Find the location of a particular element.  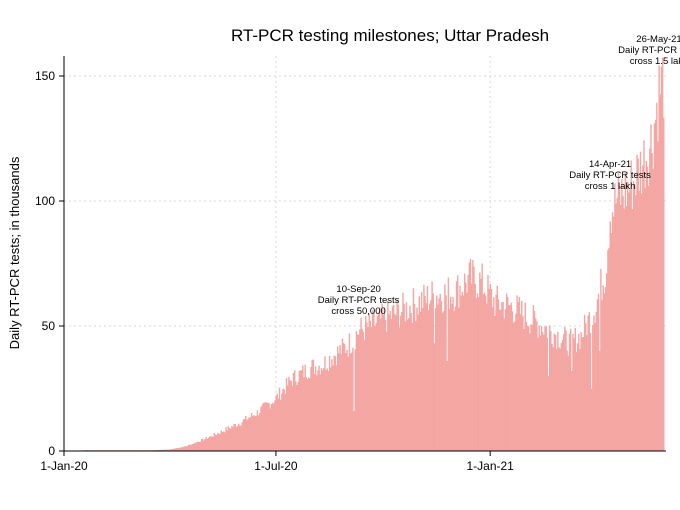

milestone-annotation: 14-Apr-21 Daily RT-PCR tests cross 1 lakh is located at coordinates (610, 175).